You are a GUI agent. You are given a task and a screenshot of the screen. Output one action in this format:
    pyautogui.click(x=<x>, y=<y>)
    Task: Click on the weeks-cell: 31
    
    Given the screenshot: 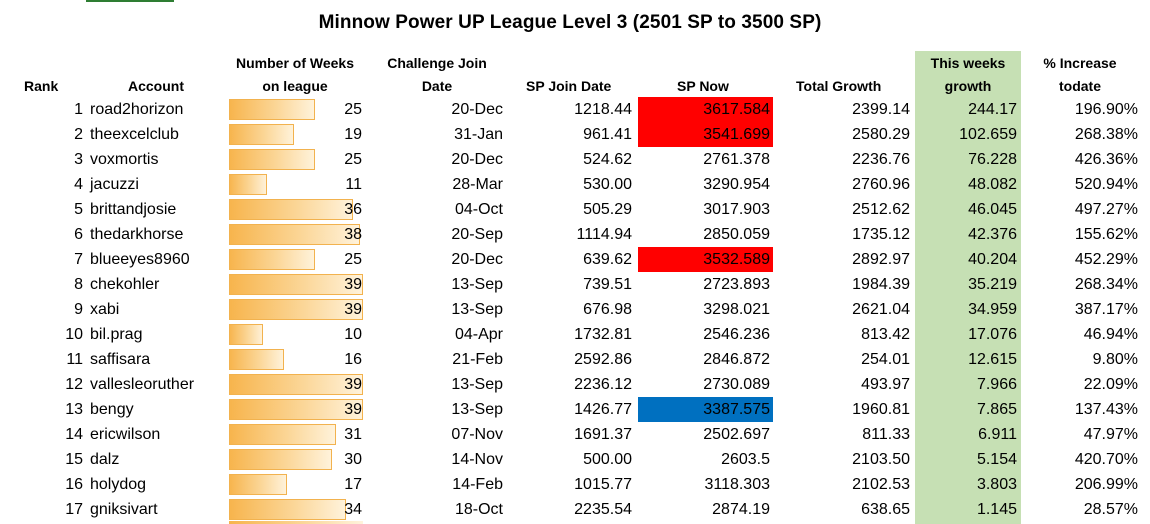 What is the action you would take?
    pyautogui.click(x=353, y=434)
    